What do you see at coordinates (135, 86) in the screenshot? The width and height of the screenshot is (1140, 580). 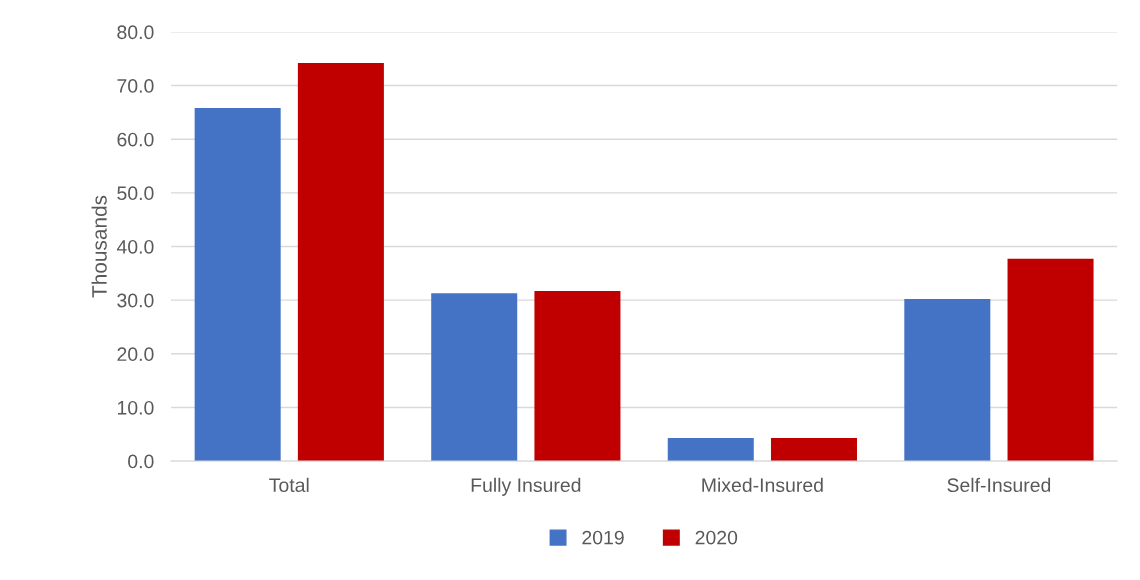 I see `y-tick-label: 70.0` at bounding box center [135, 86].